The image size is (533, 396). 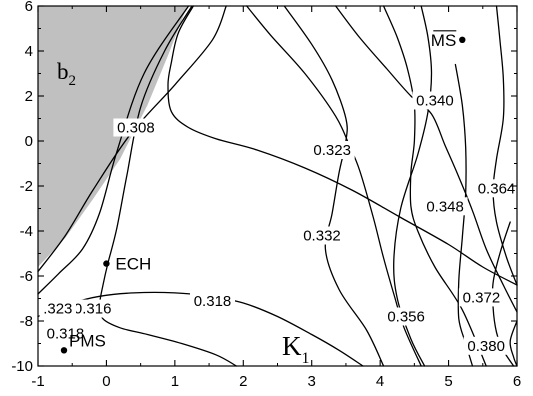 I want to click on region-label: b2, so click(x=66, y=74).